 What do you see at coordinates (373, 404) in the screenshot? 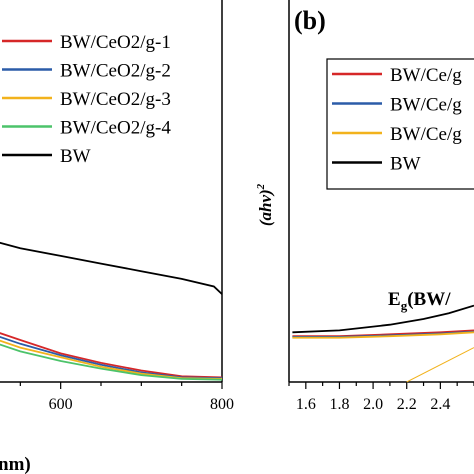
I see `panel-b-tick-label: 2.0` at bounding box center [373, 404].